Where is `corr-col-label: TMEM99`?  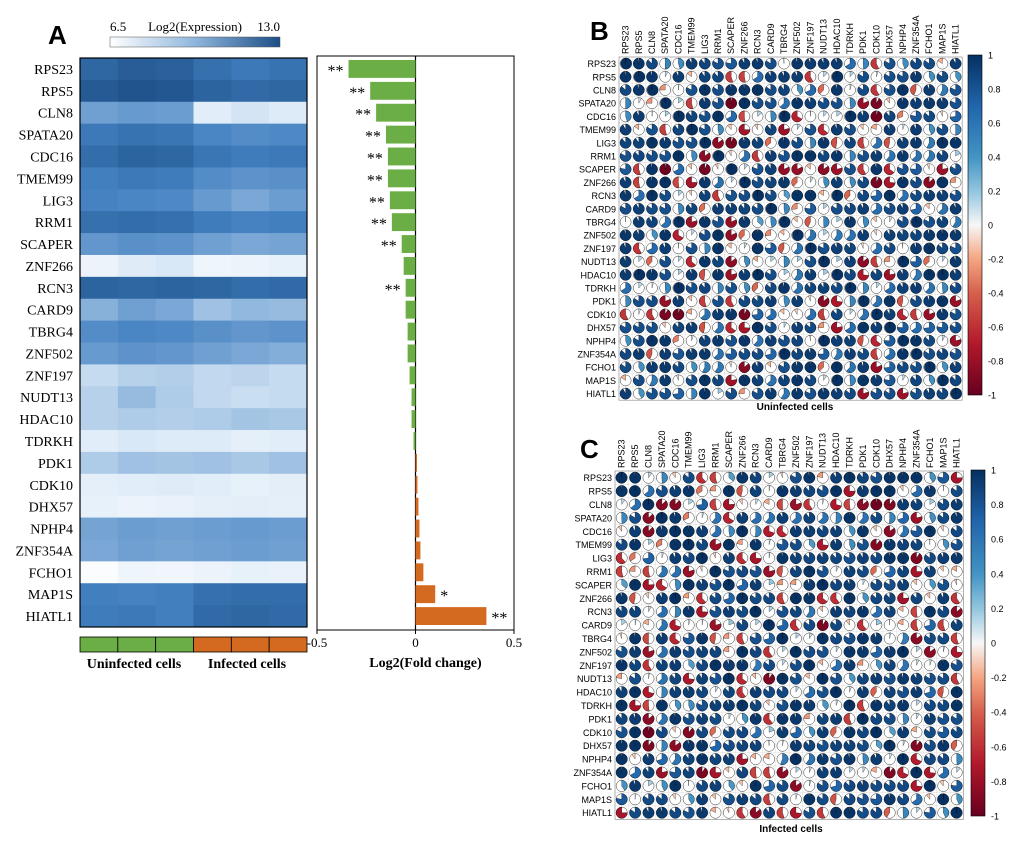
corr-col-label: TMEM99 is located at coordinates (692, 35).